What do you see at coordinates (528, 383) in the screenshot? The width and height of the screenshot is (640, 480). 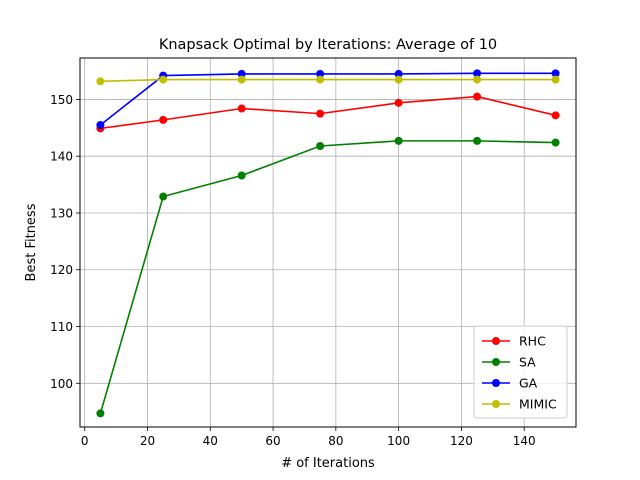 I see `legend-label-ga: GA` at bounding box center [528, 383].